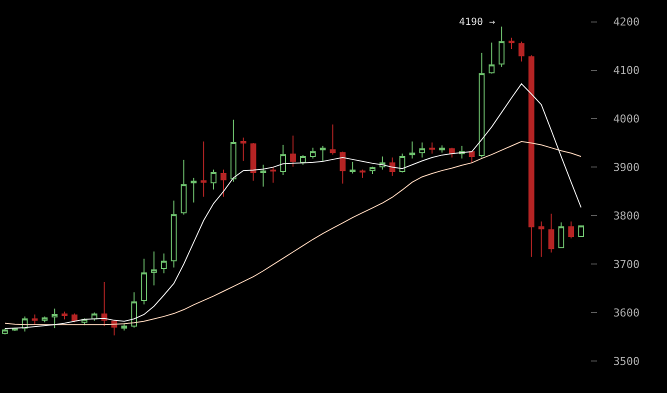 The height and width of the screenshot is (393, 667). What do you see at coordinates (626, 119) in the screenshot?
I see `y-tick-label: 4000` at bounding box center [626, 119].